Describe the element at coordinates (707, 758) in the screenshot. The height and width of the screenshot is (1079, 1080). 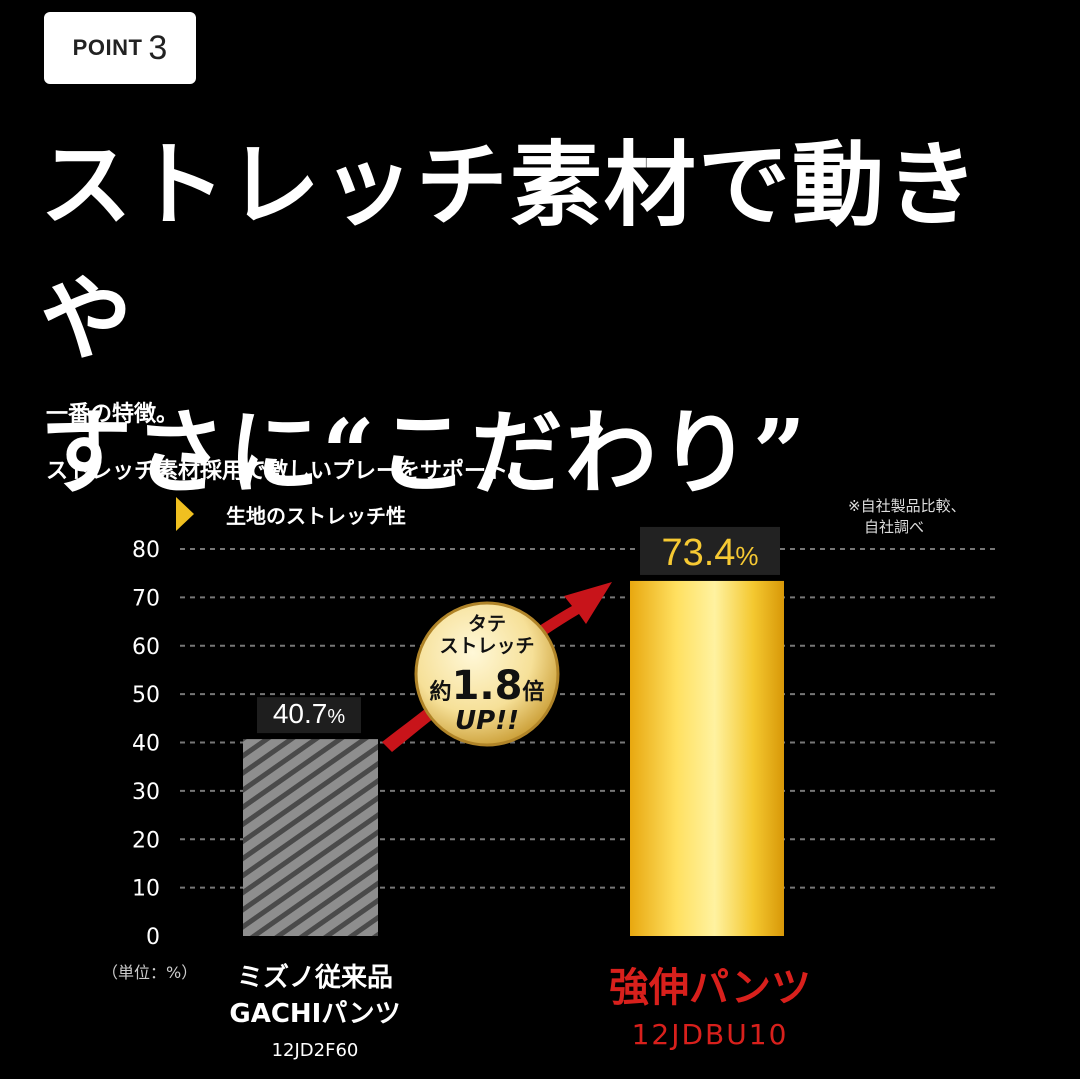
I see `bar-stretch-pants` at that location.